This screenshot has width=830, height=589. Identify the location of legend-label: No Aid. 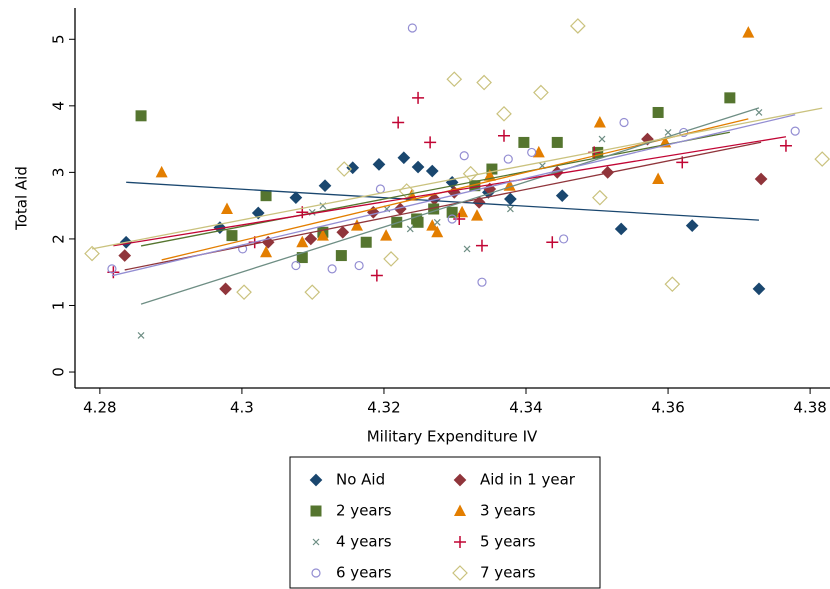
(360, 480).